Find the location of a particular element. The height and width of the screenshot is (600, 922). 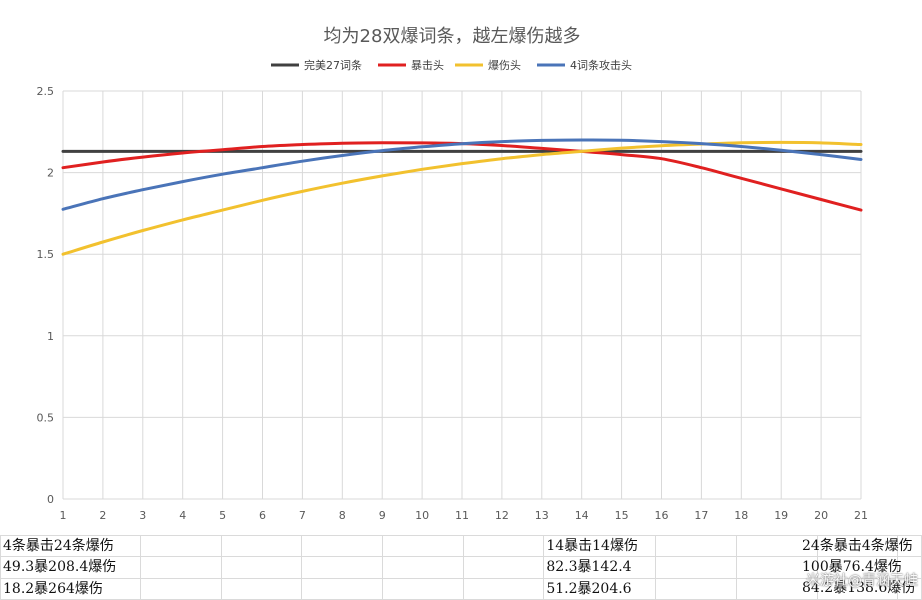

x-tick-label: 3 is located at coordinates (142, 515).